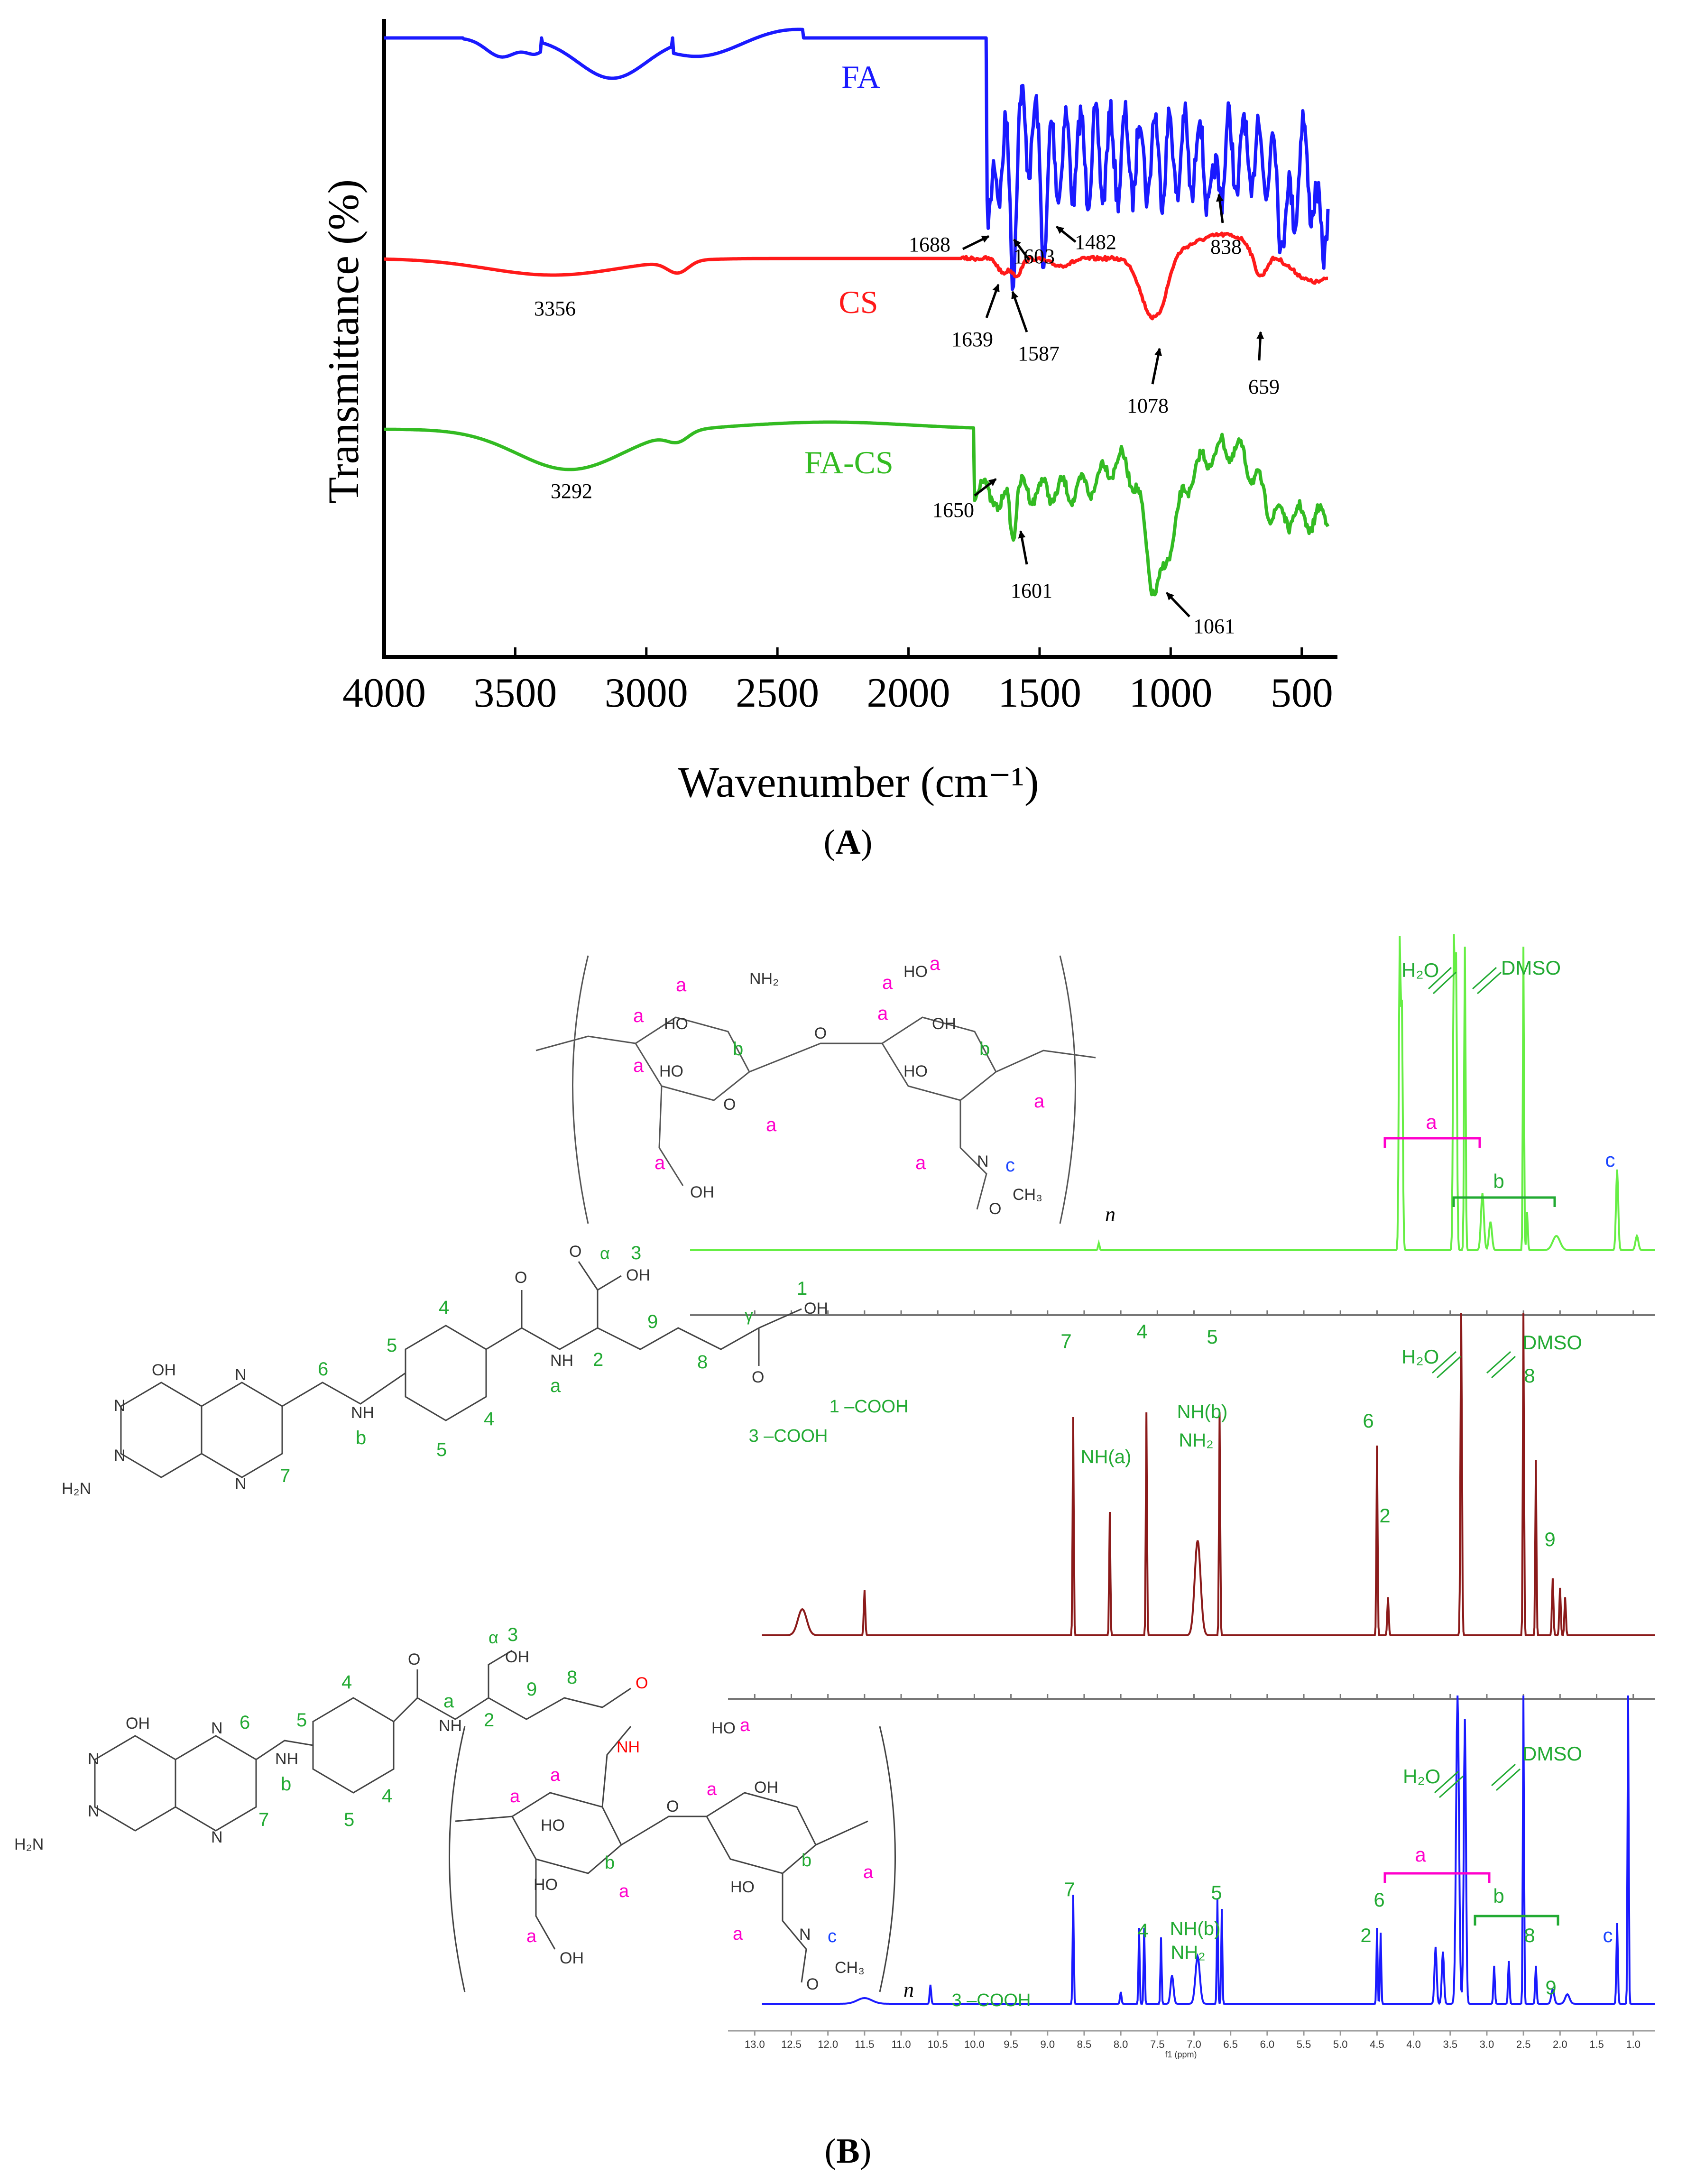 The height and width of the screenshot is (2184, 1696). Describe the element at coordinates (1039, 353) in the screenshot. I see `peak-label-1587: 1587` at that location.